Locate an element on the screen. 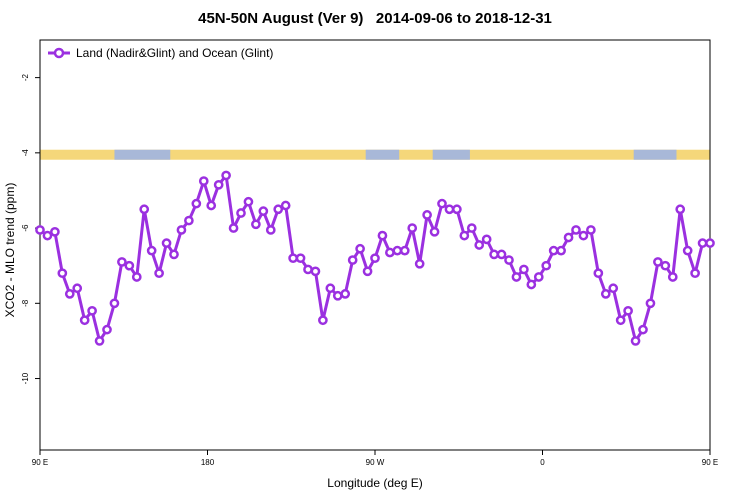  y-tick-label-0: -2 is located at coordinates (25, 78).